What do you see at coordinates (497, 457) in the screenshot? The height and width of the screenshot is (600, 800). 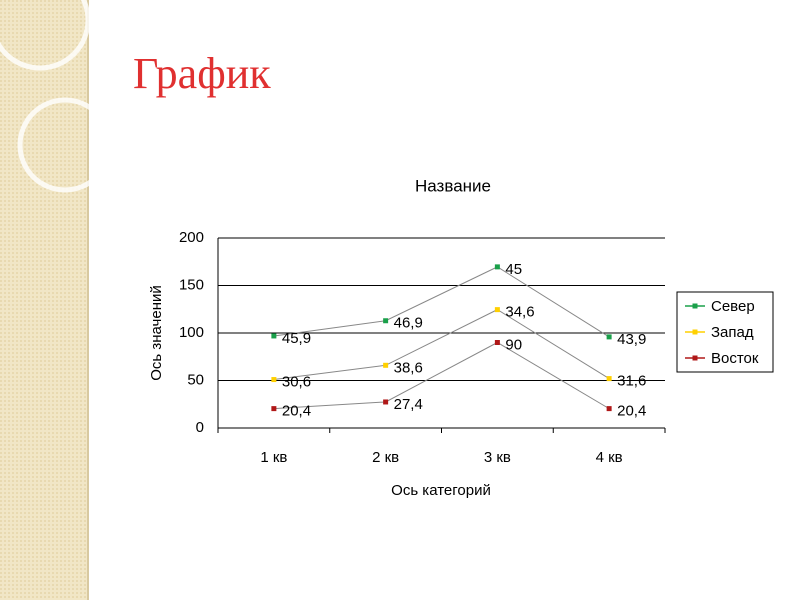 I see `x-tick-label: 3 кв` at bounding box center [497, 457].